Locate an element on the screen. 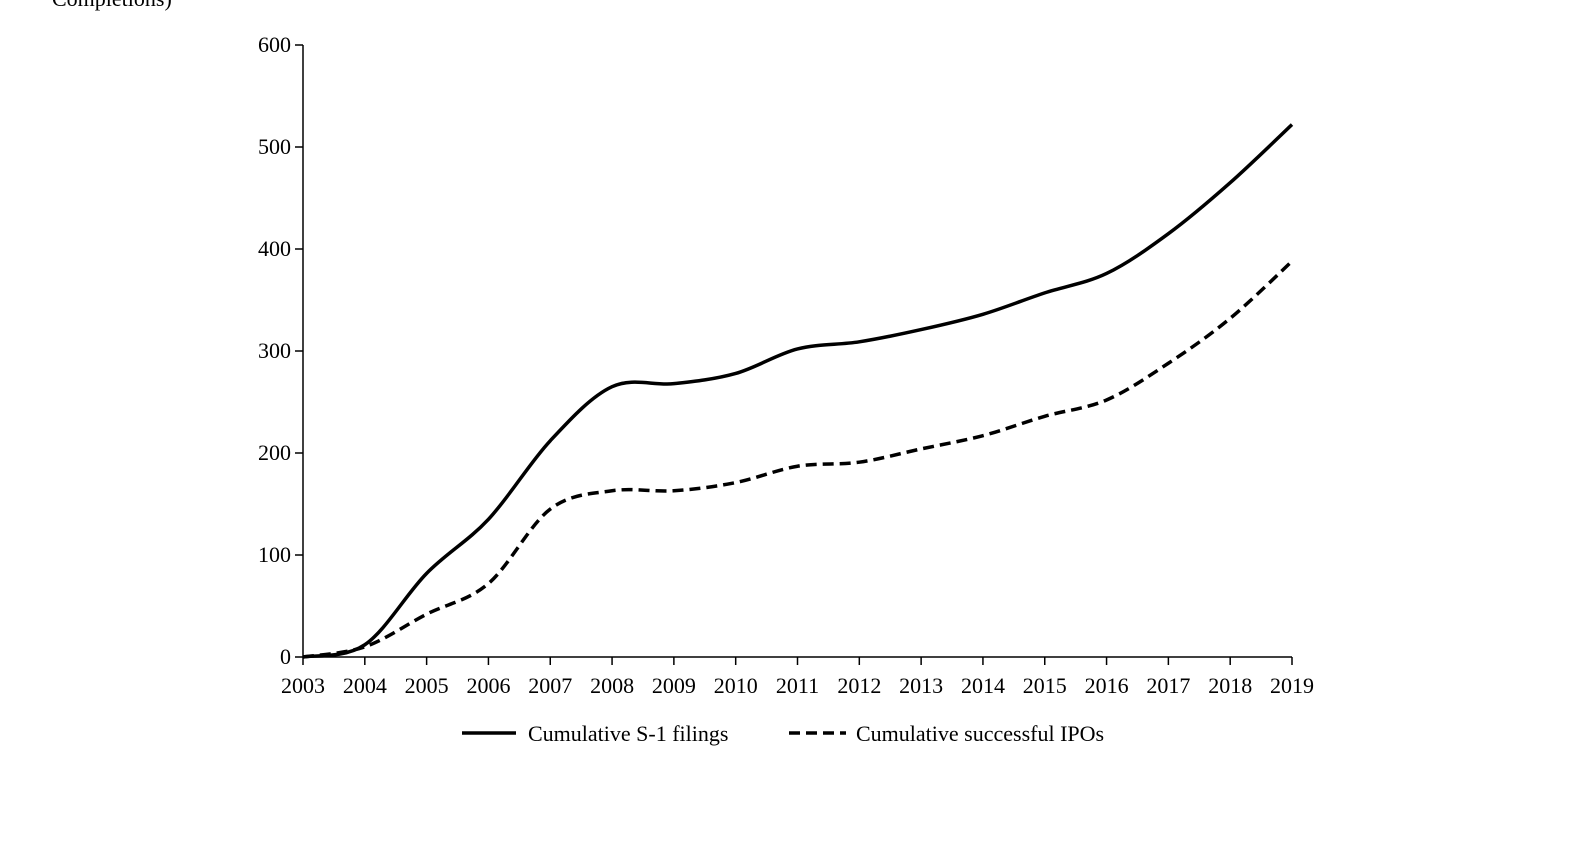 The width and height of the screenshot is (1580, 846). x-tick-label: 2013 is located at coordinates (921, 685).